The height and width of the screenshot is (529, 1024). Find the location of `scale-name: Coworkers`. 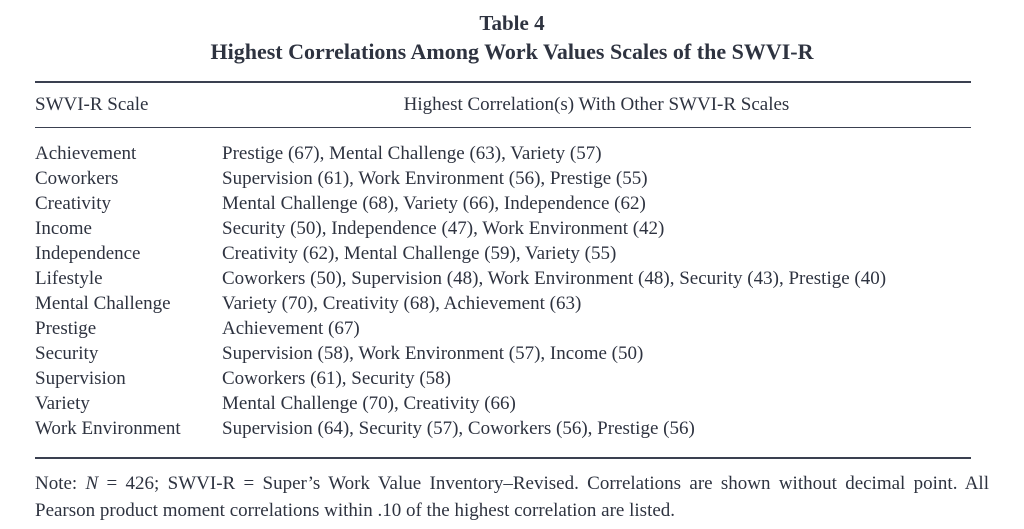

scale-name: Coworkers is located at coordinates (77, 178).